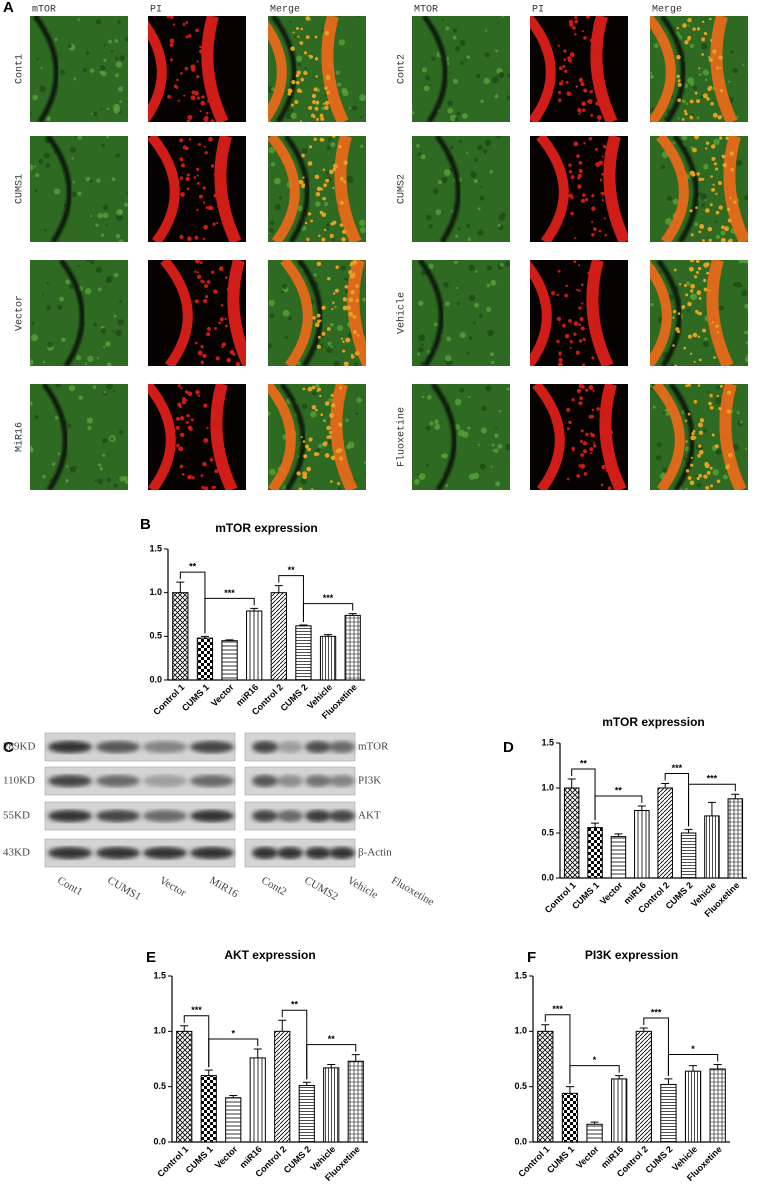 The image size is (768, 1190). Describe the element at coordinates (520, 975) in the screenshot. I see `y-tick-label: 1.5` at that location.